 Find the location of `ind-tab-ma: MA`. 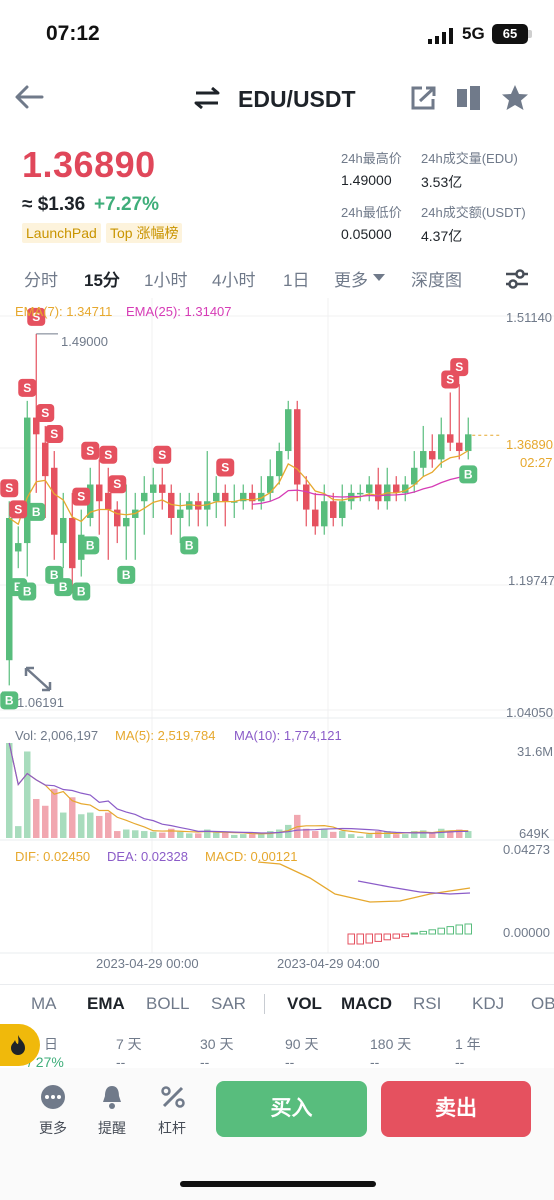

ind-tab-ma: MA is located at coordinates (44, 1003).